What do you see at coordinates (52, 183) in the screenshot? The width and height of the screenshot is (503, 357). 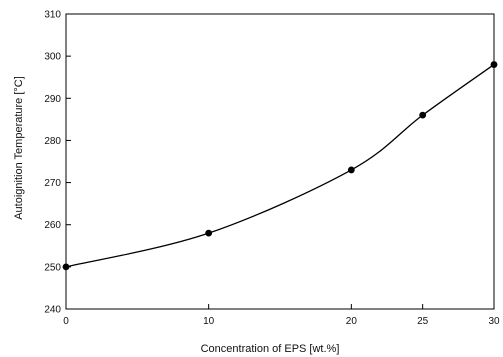 I see `y-tick-label: 270` at bounding box center [52, 183].